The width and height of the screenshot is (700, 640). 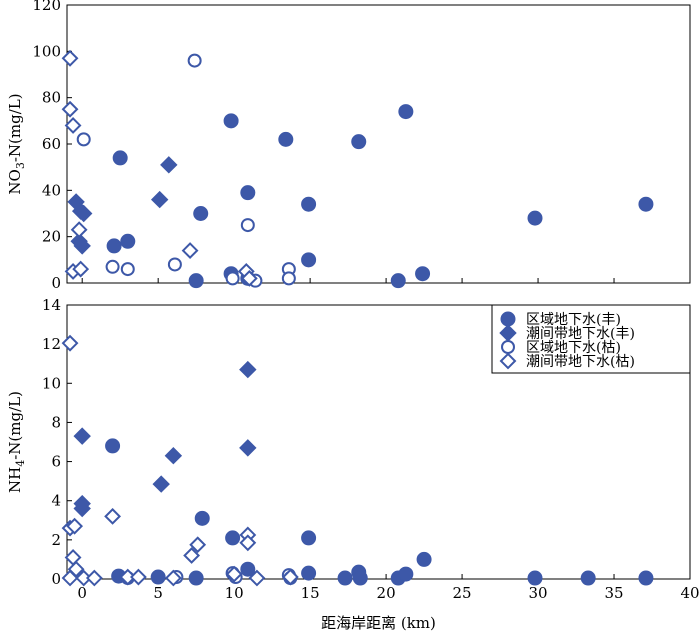 What do you see at coordinates (56, 501) in the screenshot?
I see `y-tick-label: 4` at bounding box center [56, 501].